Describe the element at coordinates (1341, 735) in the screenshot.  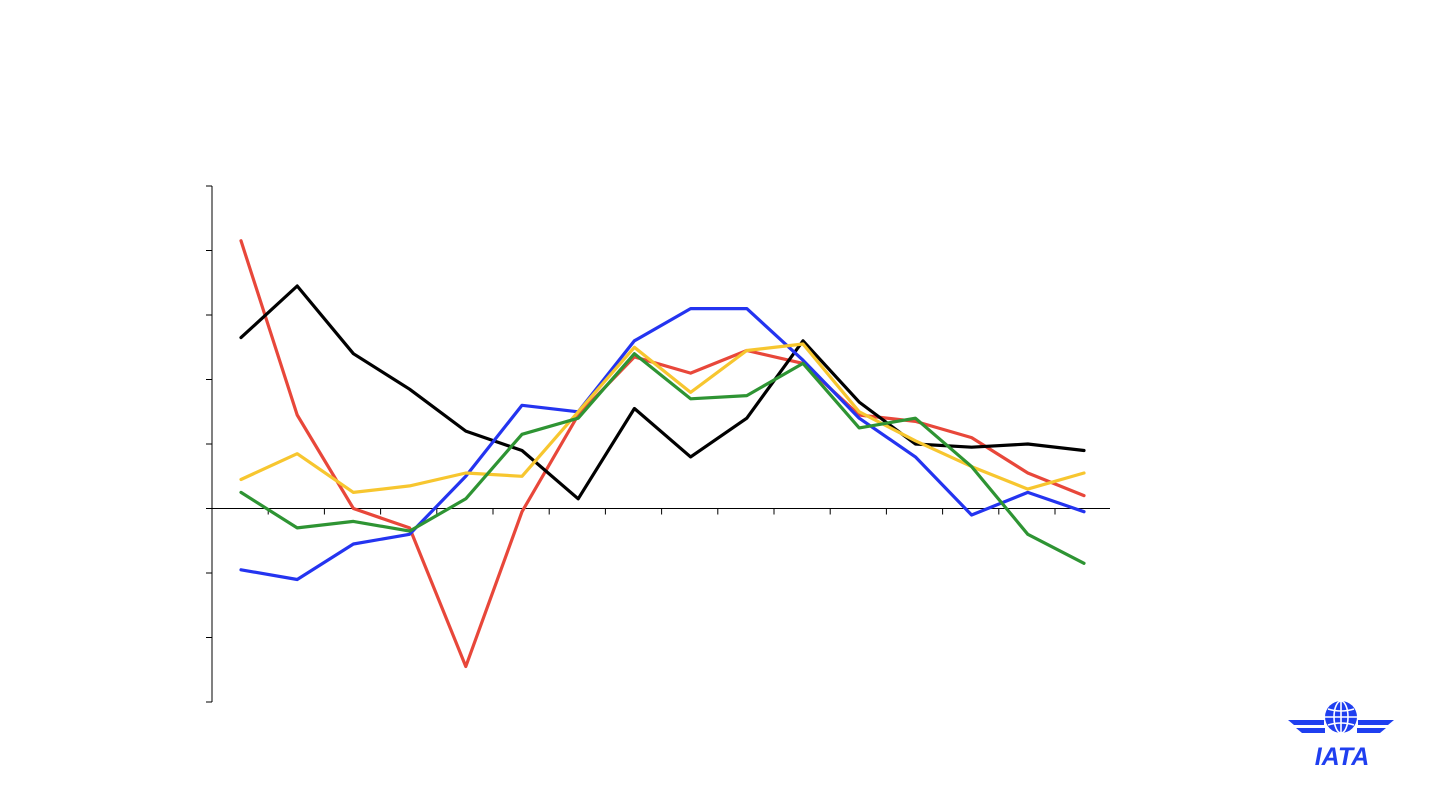
I see `iata-logo: IATA` at that location.